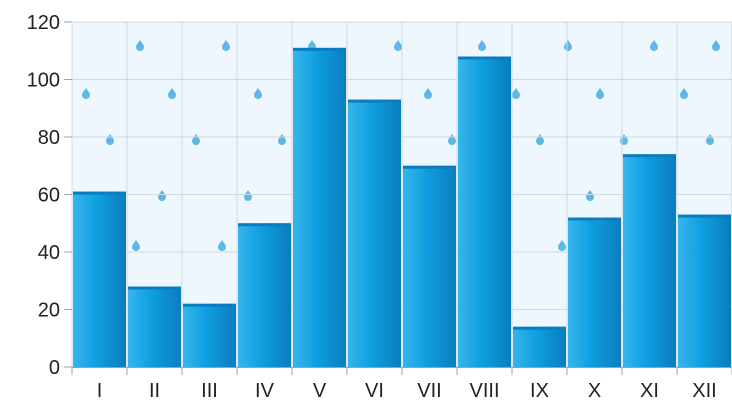 The width and height of the screenshot is (732, 410). I want to click on bar-cap-I, so click(99, 193).